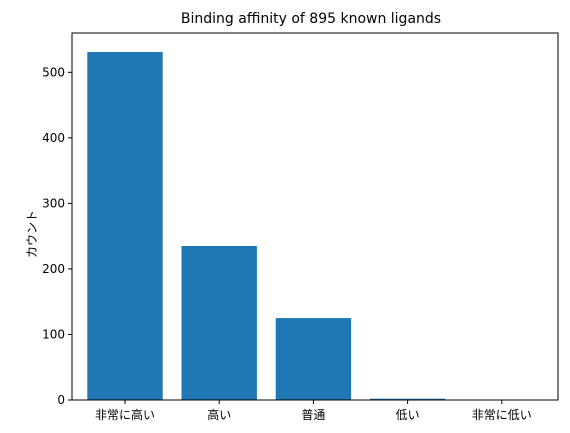  I want to click on y-tick-label-5: 500, so click(53, 72).